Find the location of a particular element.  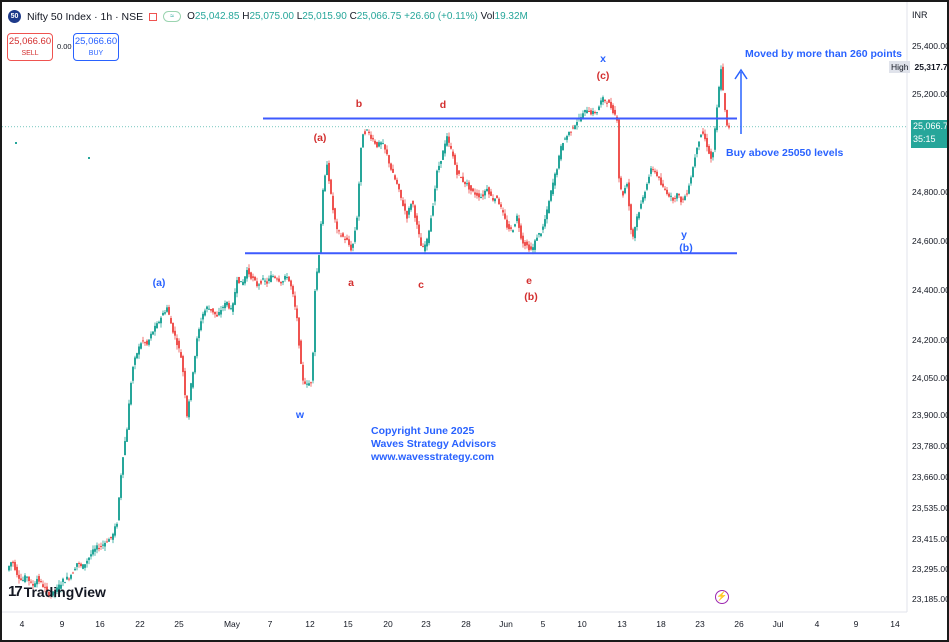

currency-label: INR is located at coordinates (920, 15).